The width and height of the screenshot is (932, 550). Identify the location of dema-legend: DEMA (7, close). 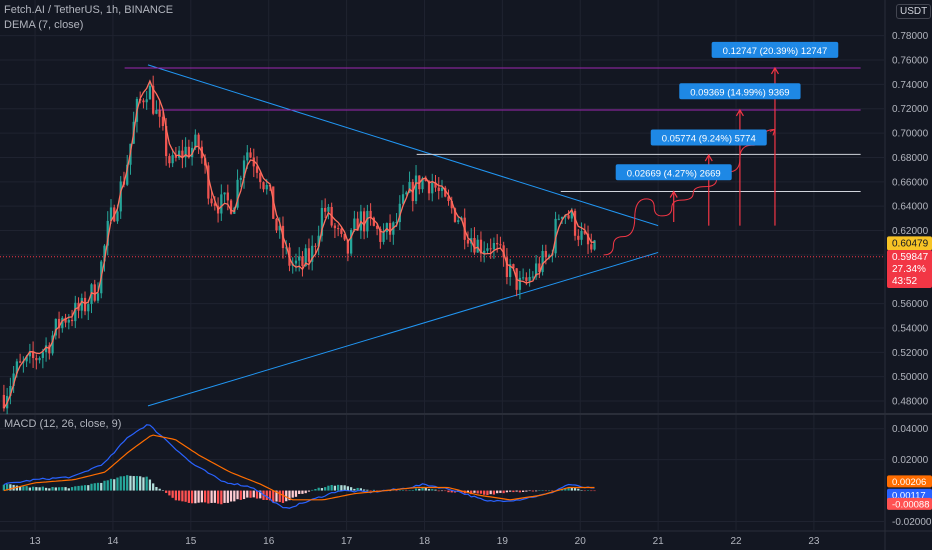
(44, 25).